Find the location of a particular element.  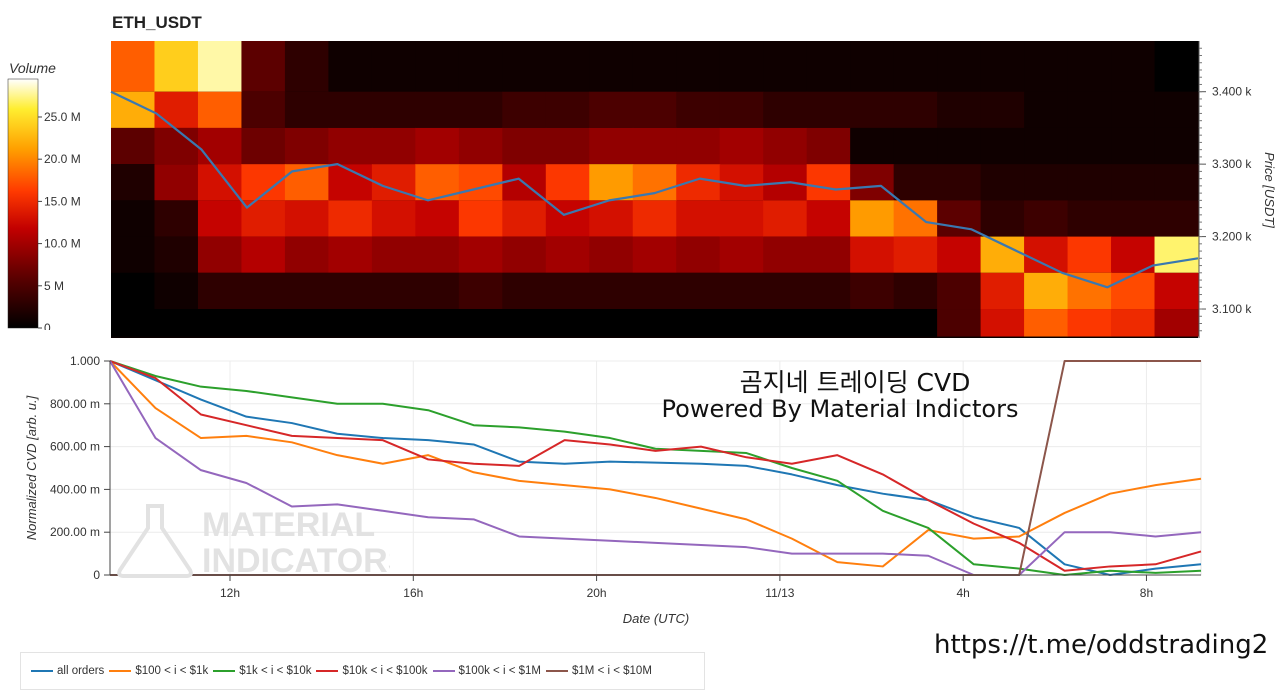

colorbar-title: Volume is located at coordinates (32, 68).